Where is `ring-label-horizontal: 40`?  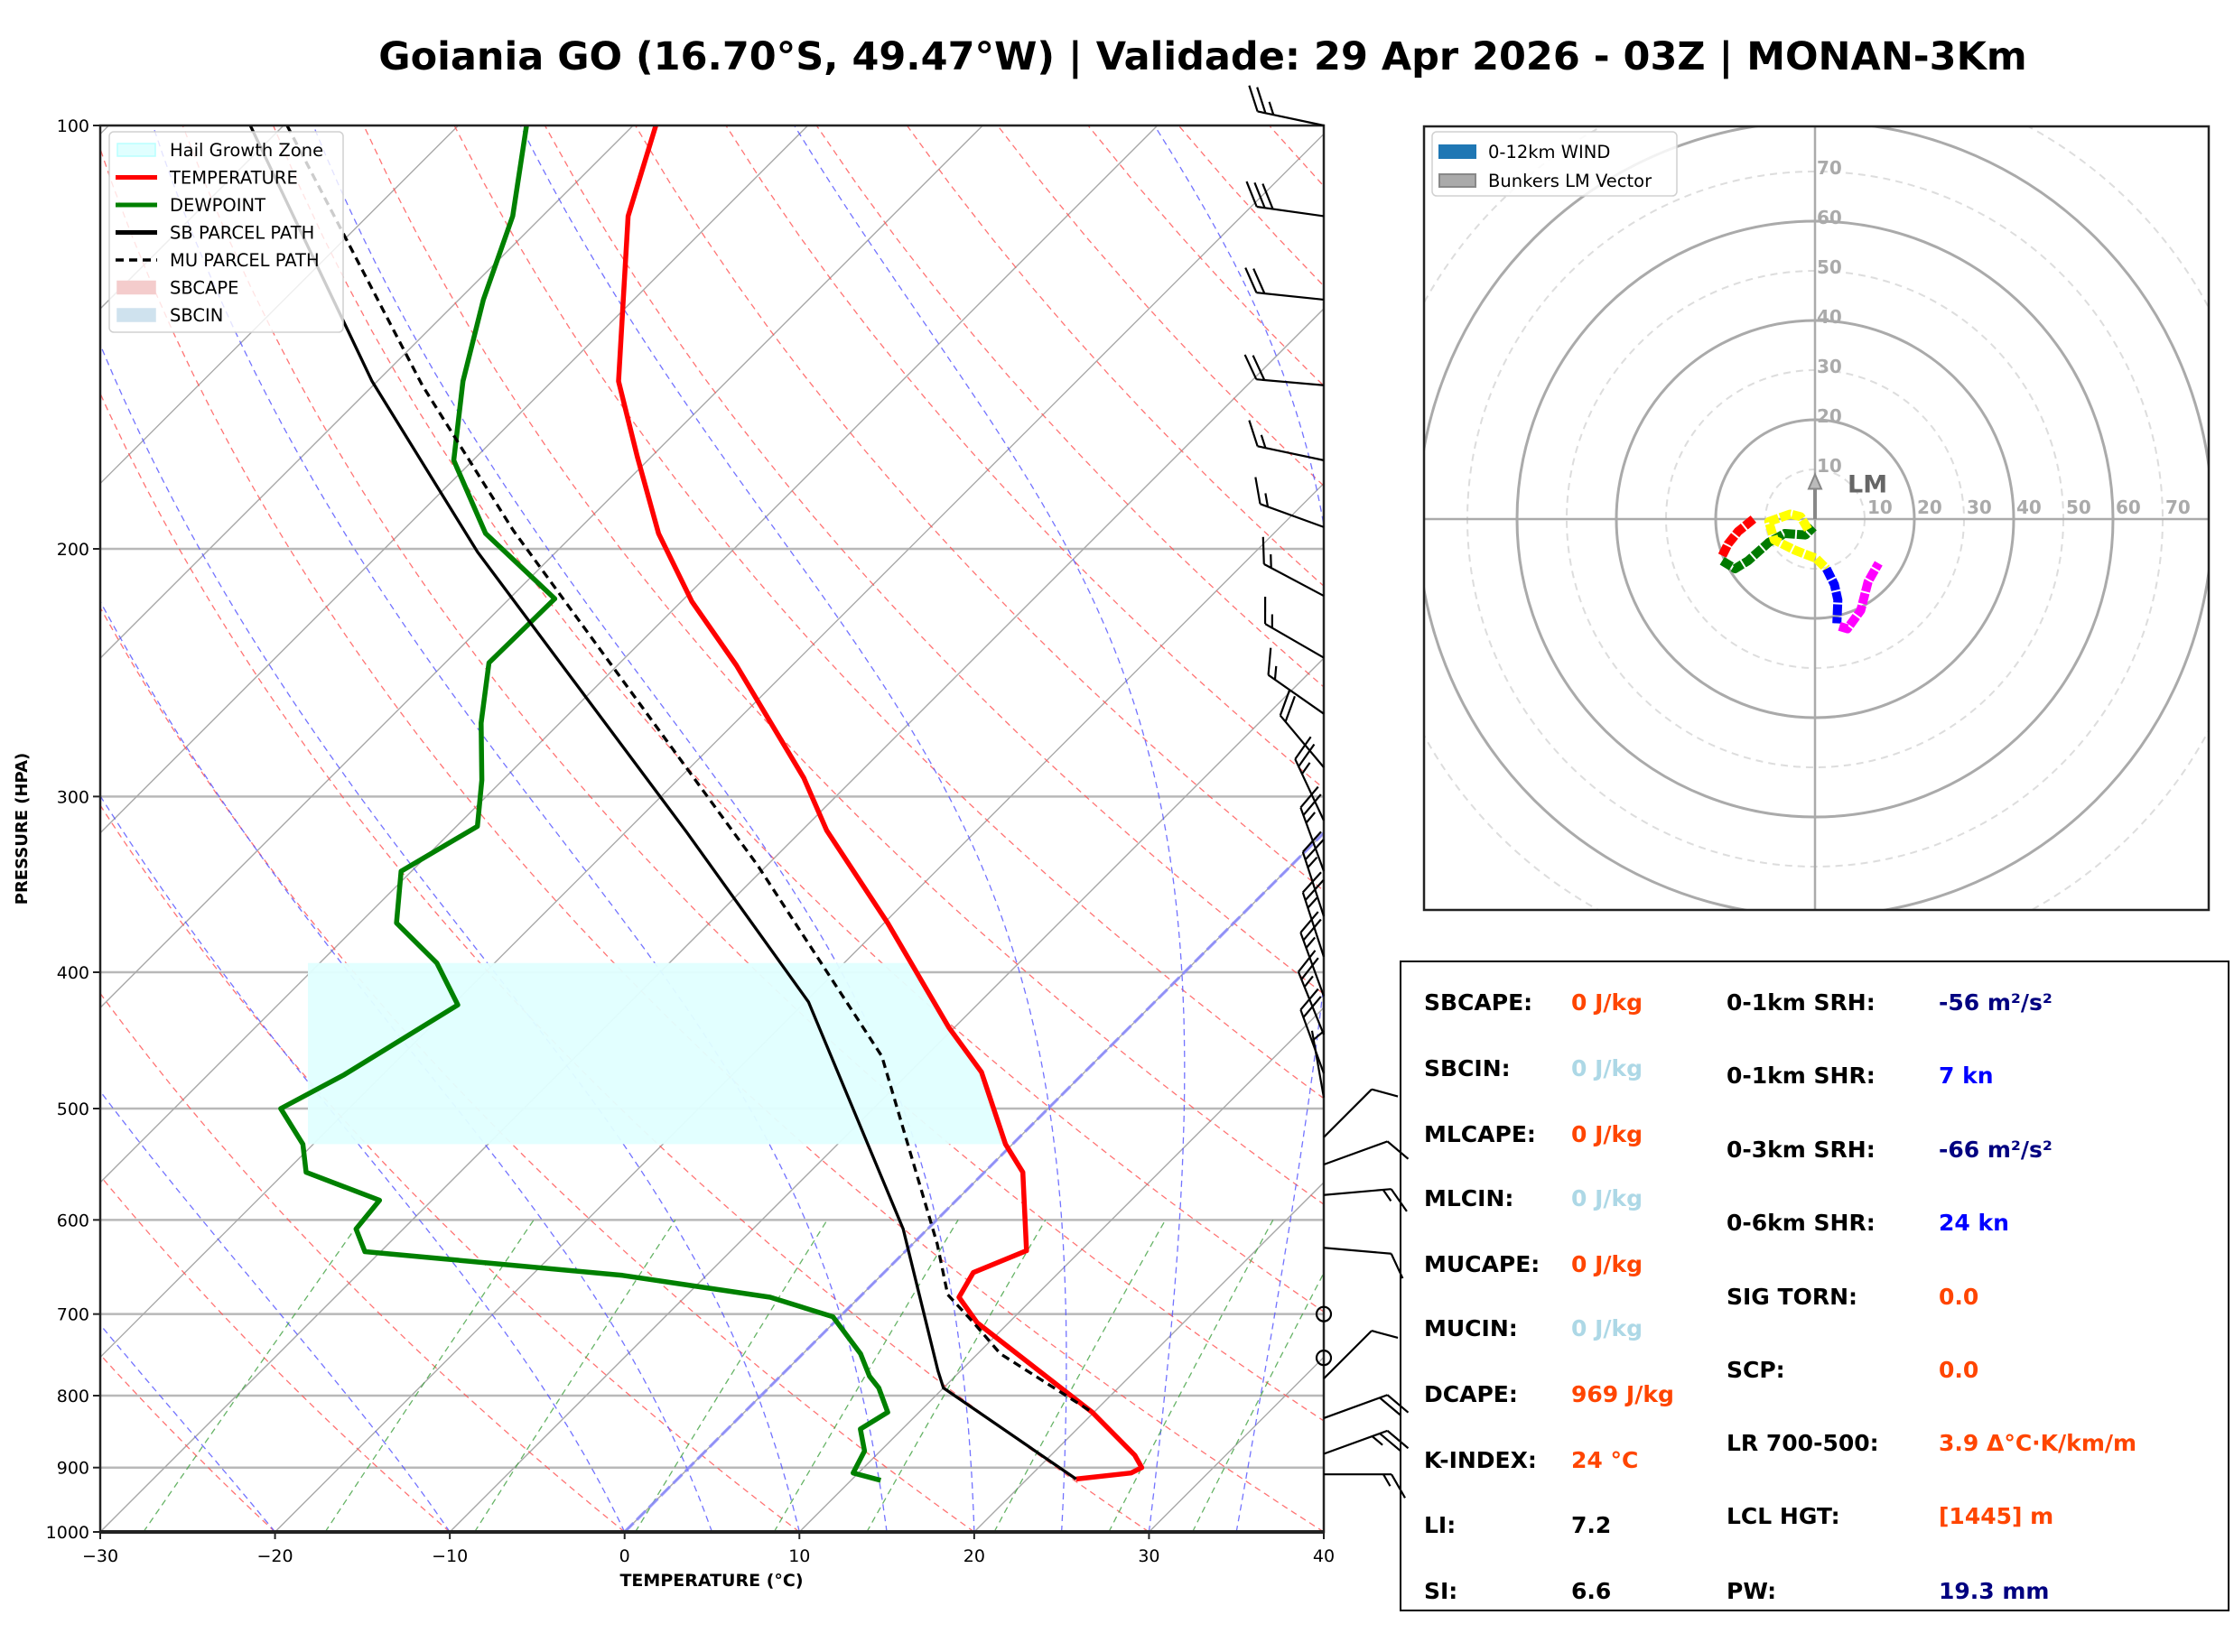
ring-label-horizontal: 40 is located at coordinates (2029, 507).